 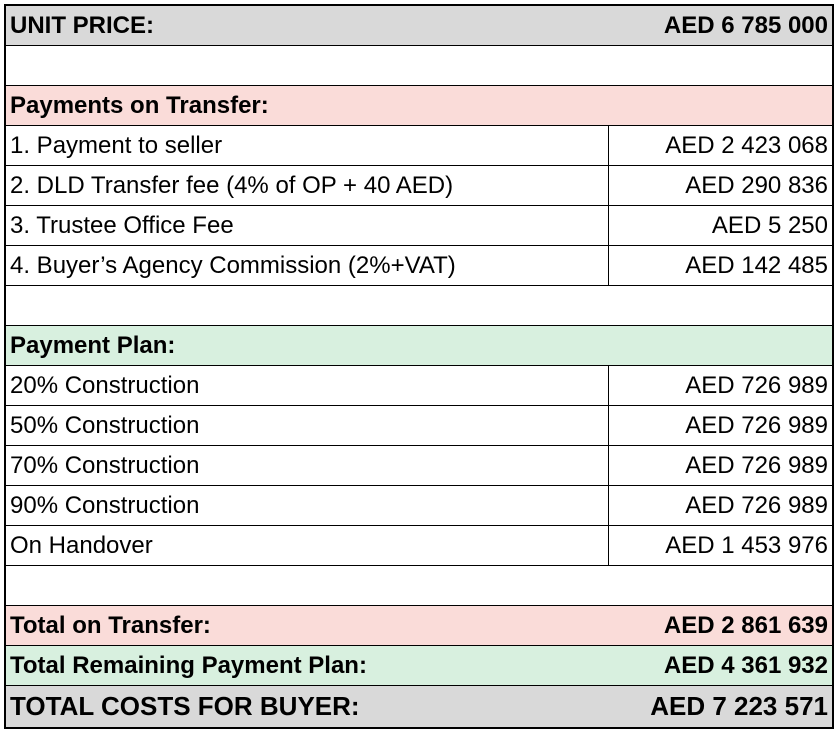 What do you see at coordinates (720, 665) in the screenshot?
I see `value-cell: AED 4 361 932` at bounding box center [720, 665].